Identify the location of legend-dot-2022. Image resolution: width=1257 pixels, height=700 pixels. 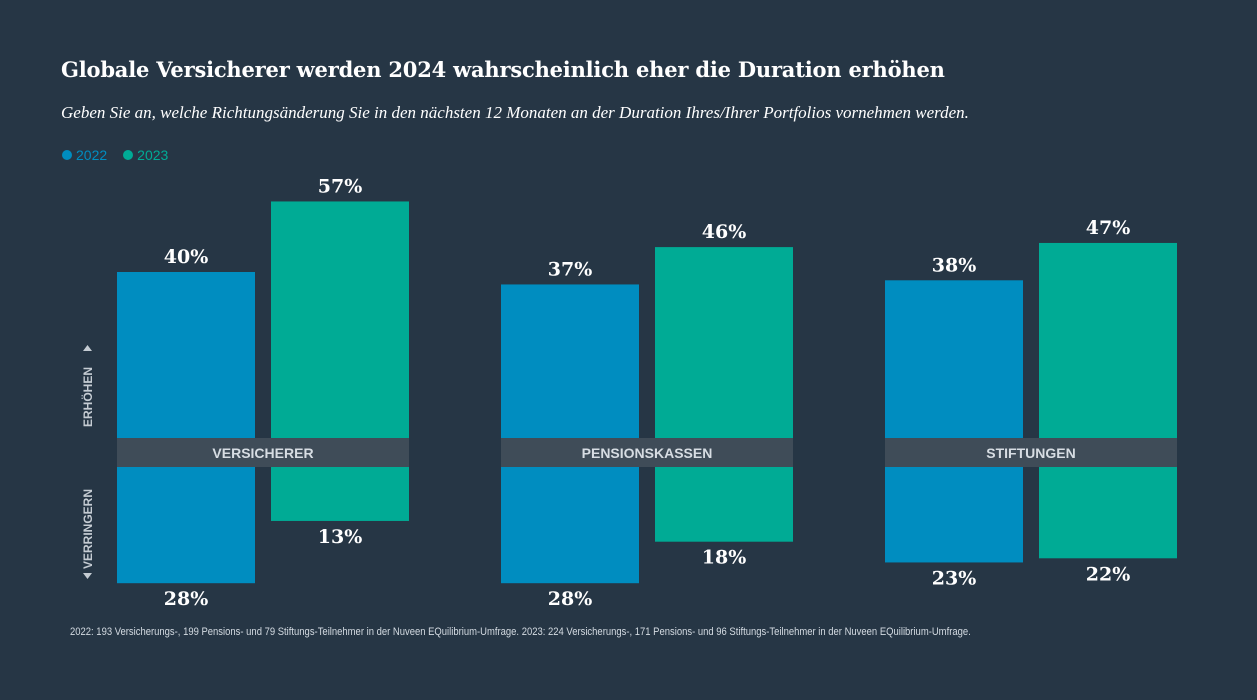
(67, 155).